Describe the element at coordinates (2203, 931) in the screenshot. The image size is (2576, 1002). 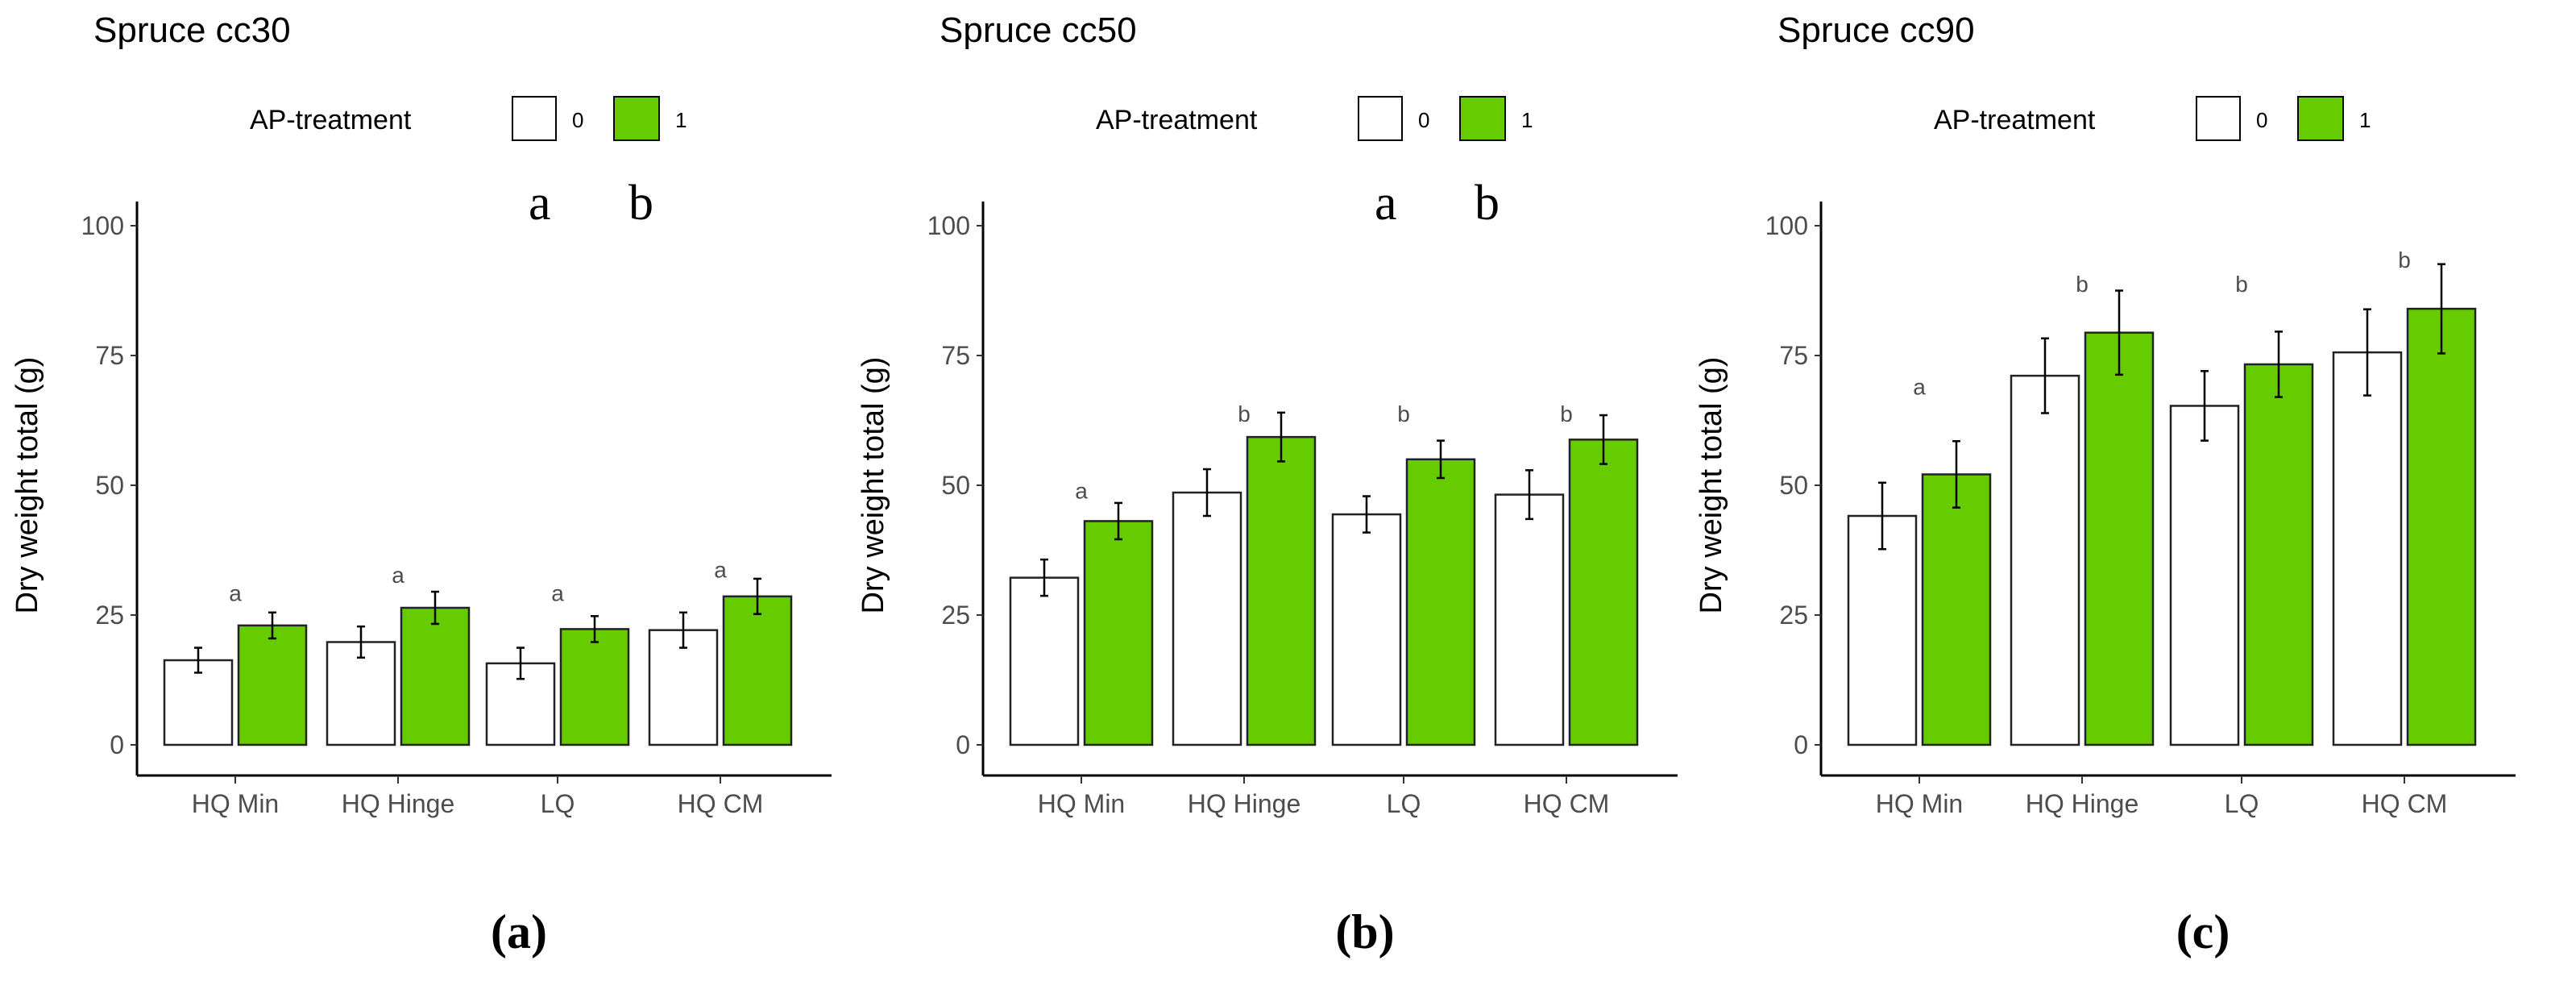
I see `panel-label: (c)` at that location.